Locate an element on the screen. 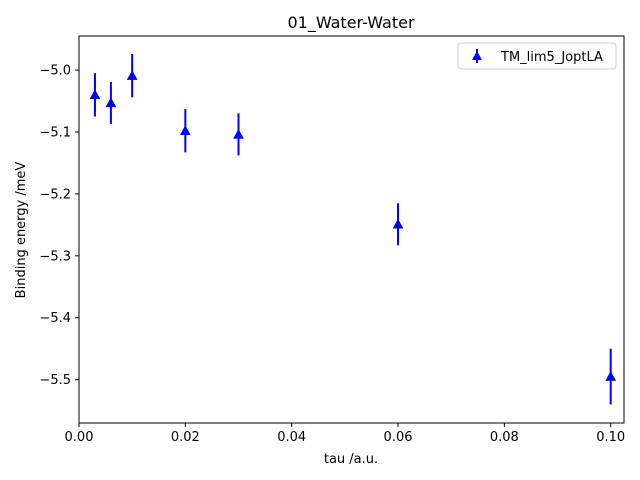 The width and height of the screenshot is (640, 480). x-tick-label: 0.02 is located at coordinates (185, 437).